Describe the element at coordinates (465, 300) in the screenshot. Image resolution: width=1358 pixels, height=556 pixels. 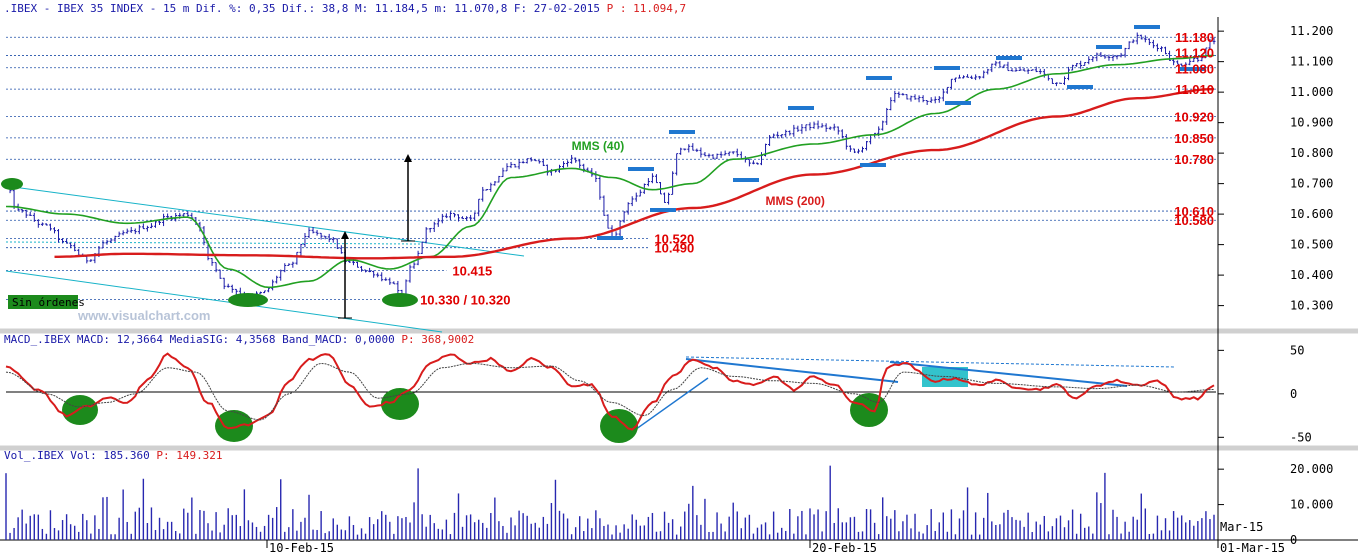
I see `level-label: 10.330 / 10.320` at that location.